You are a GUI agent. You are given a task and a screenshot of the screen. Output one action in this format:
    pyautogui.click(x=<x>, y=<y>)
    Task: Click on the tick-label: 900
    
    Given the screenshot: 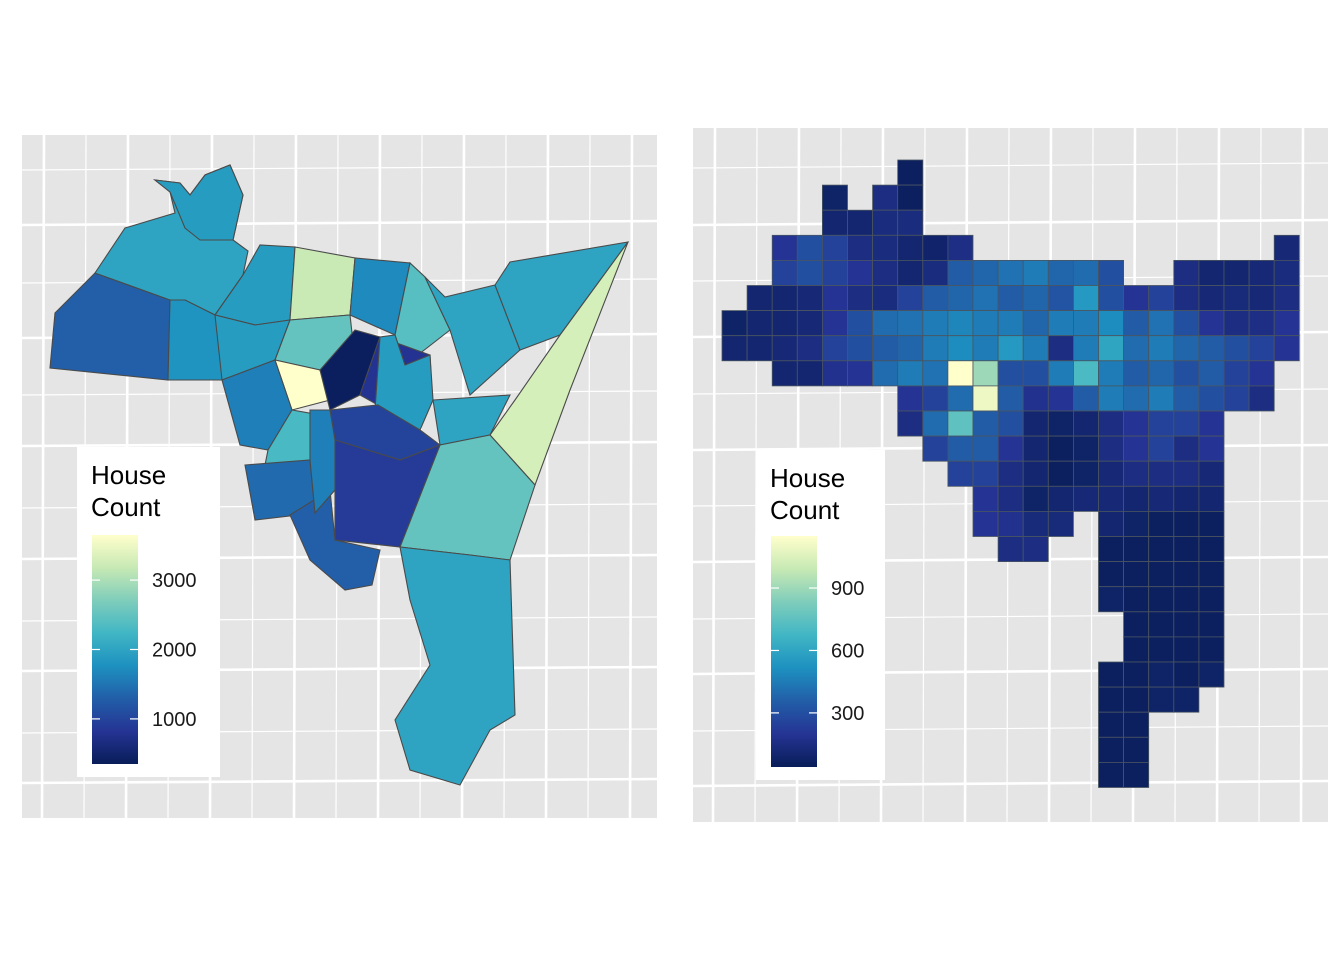 What is the action you would take?
    pyautogui.click(x=847, y=589)
    